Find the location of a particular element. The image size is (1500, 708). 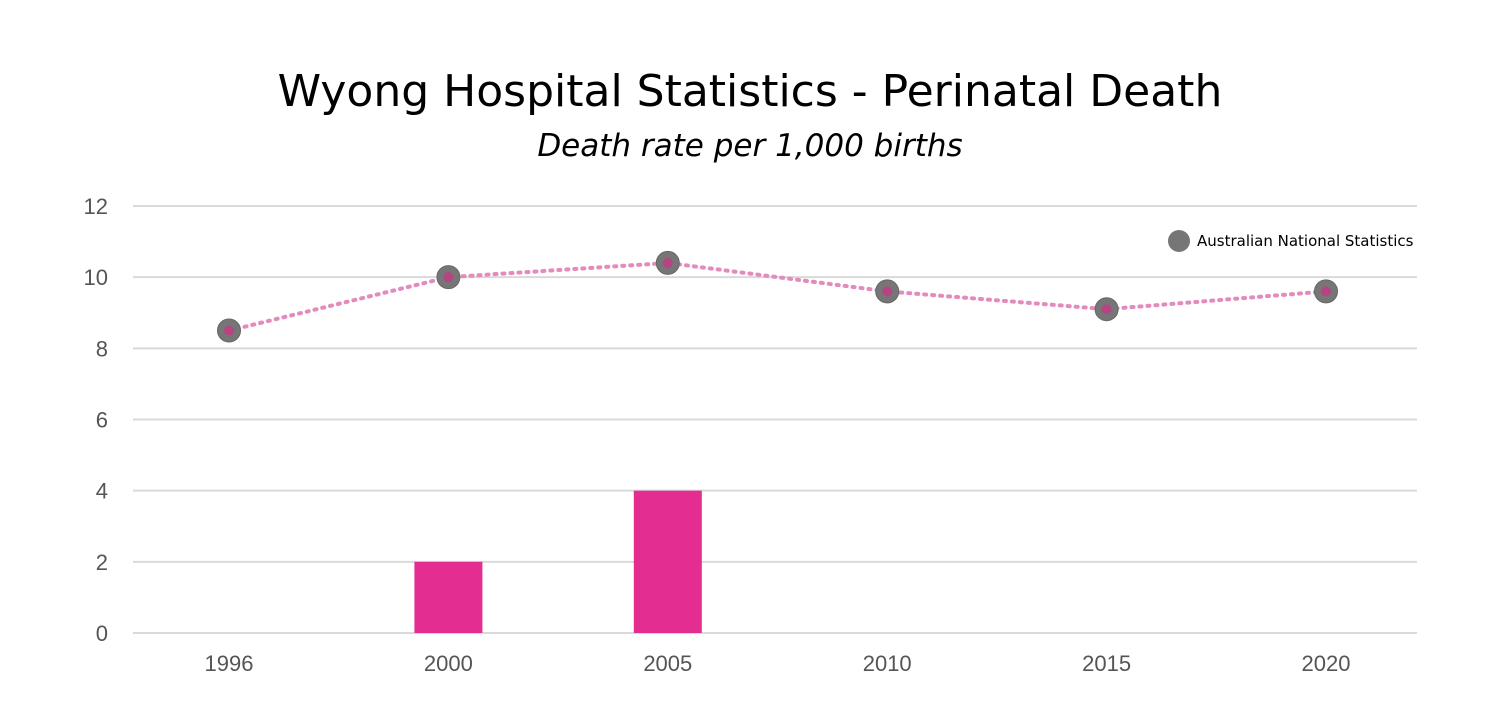

bar-series is located at coordinates (558, 561).